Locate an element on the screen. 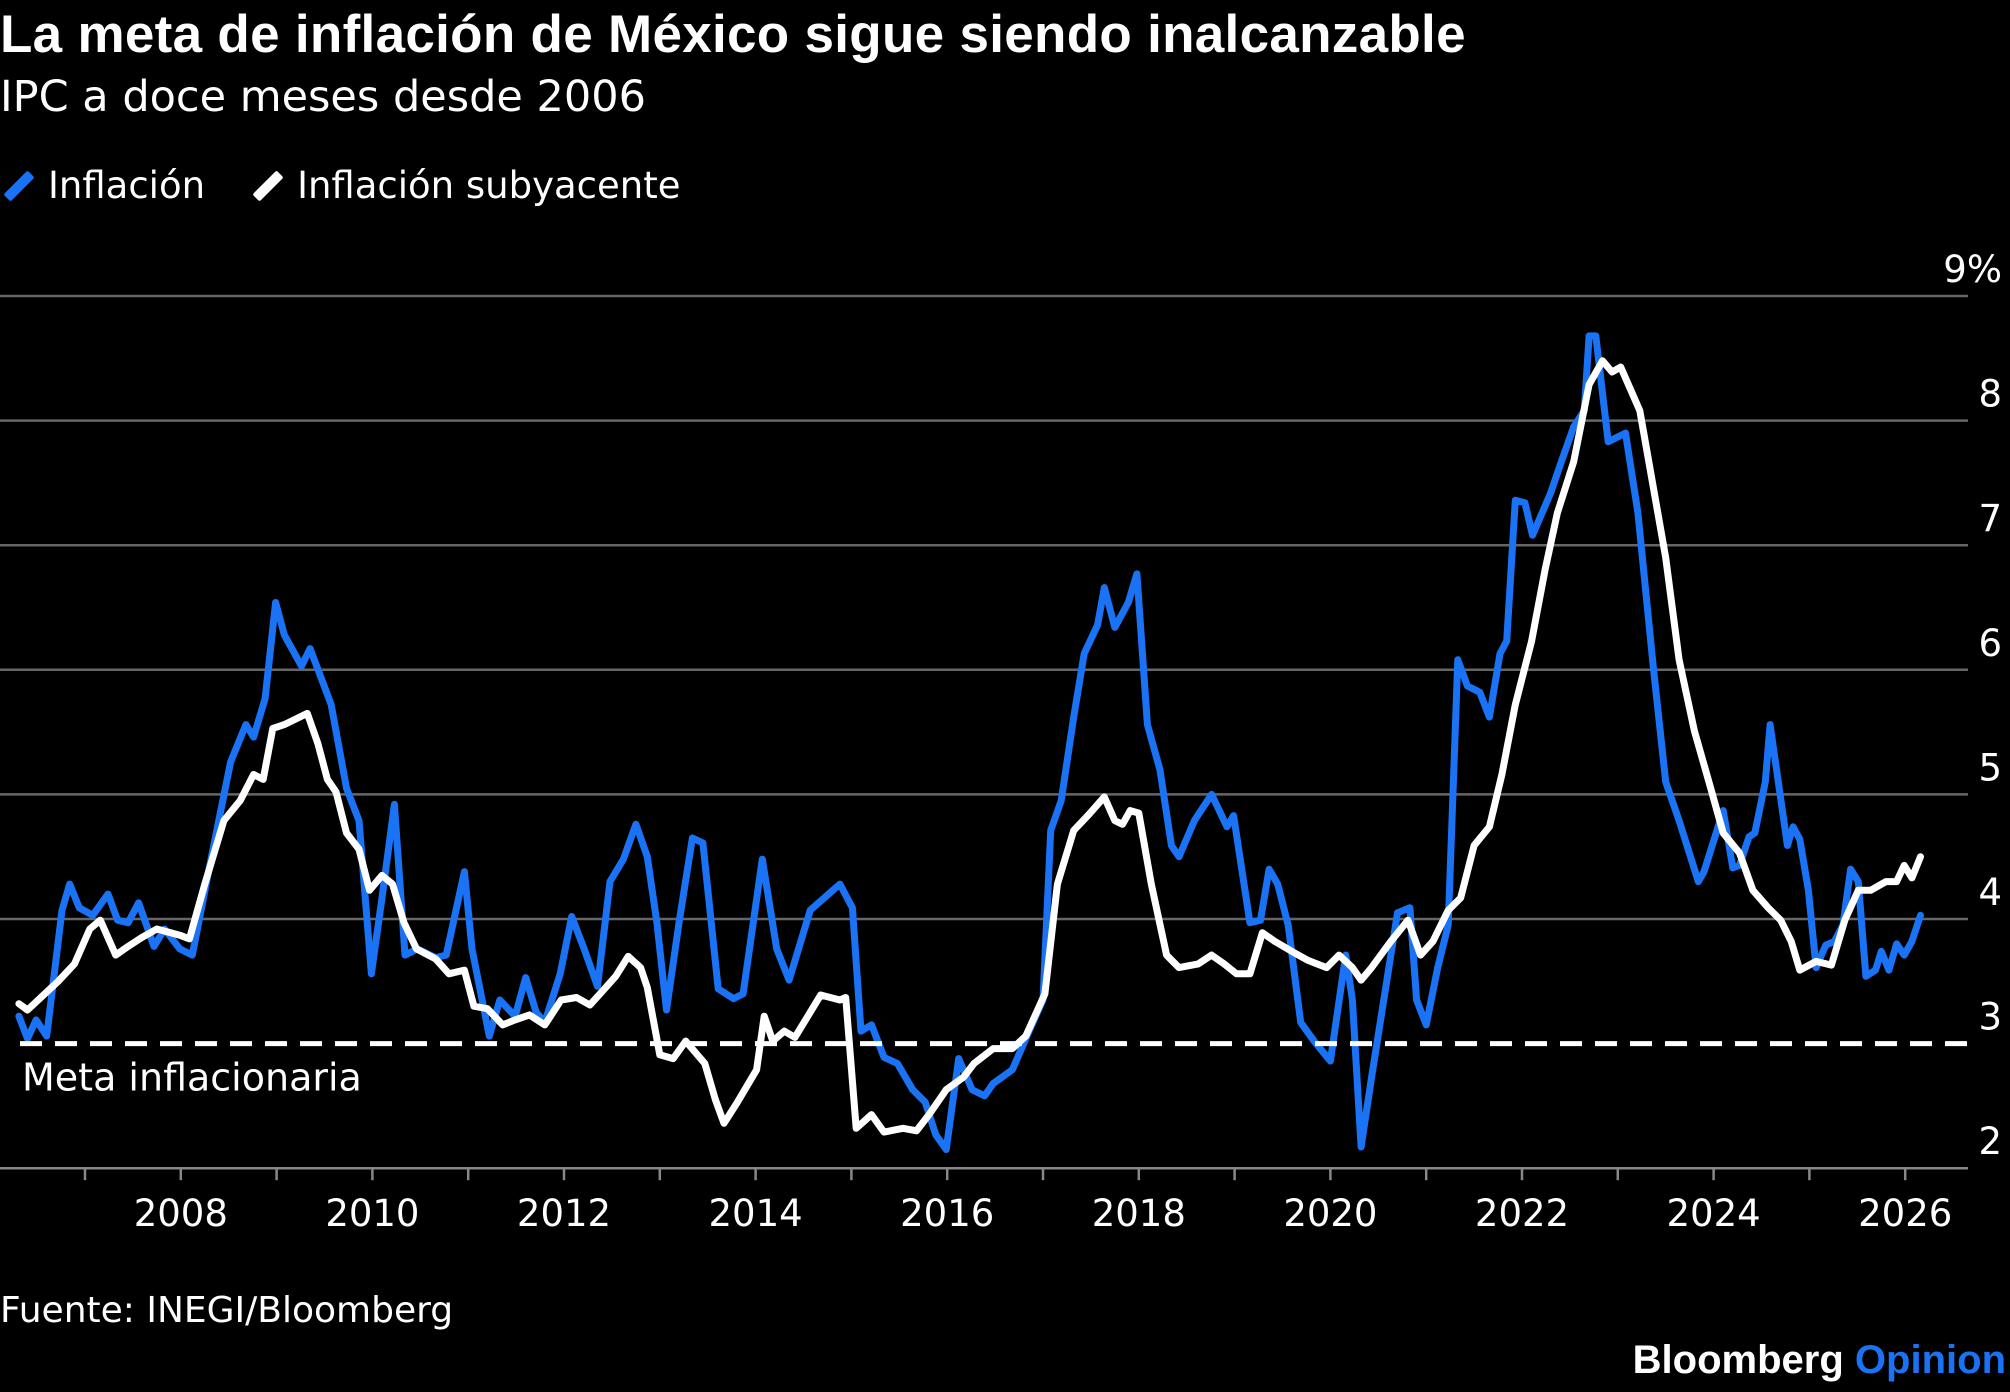  brand-accent: Opinion is located at coordinates (1930, 1360).